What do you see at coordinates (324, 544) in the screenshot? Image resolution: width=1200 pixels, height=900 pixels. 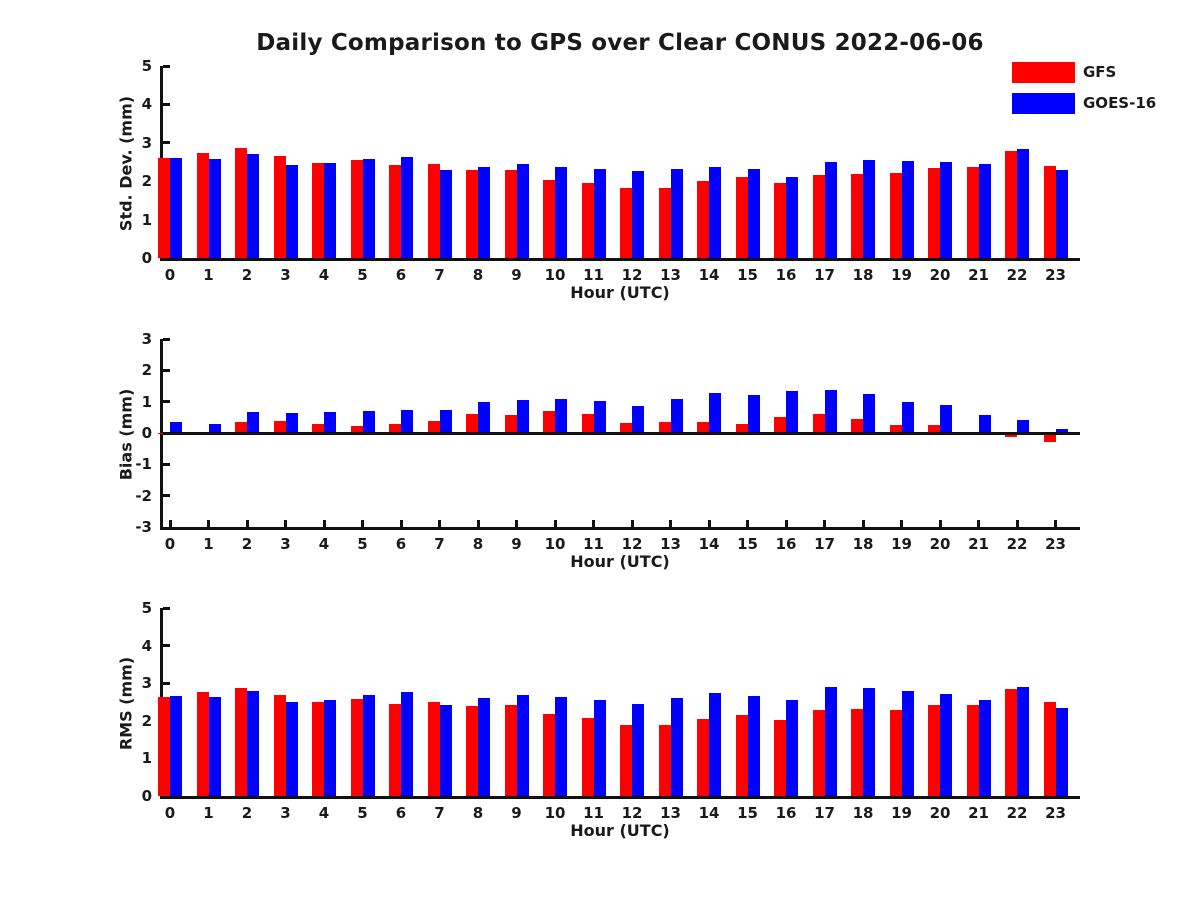 I see `x-tick-label: 4` at bounding box center [324, 544].